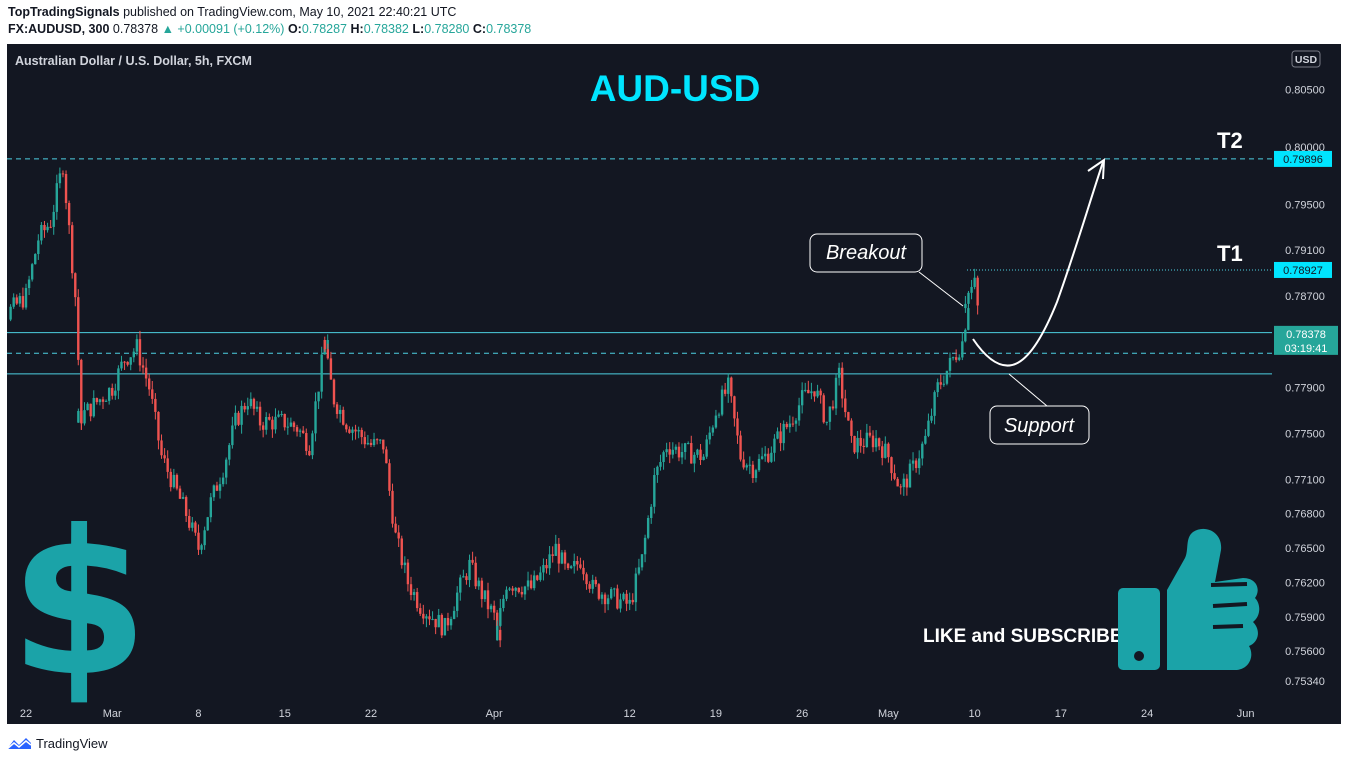 This screenshot has height=762, width=1348. What do you see at coordinates (1305, 583) in the screenshot?
I see `price-tick-label: 0.76200` at bounding box center [1305, 583].